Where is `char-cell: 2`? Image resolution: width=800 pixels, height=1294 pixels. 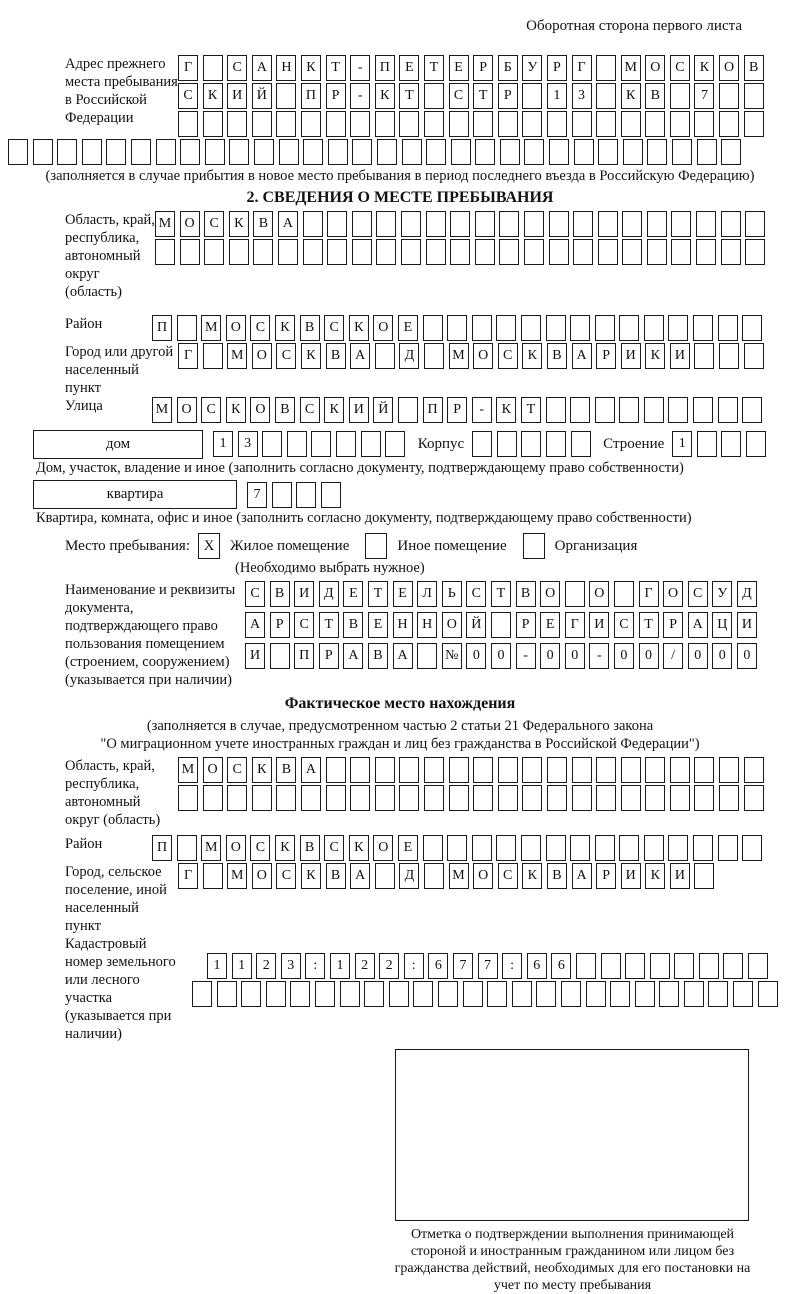 char-cell: 2 is located at coordinates (364, 966).